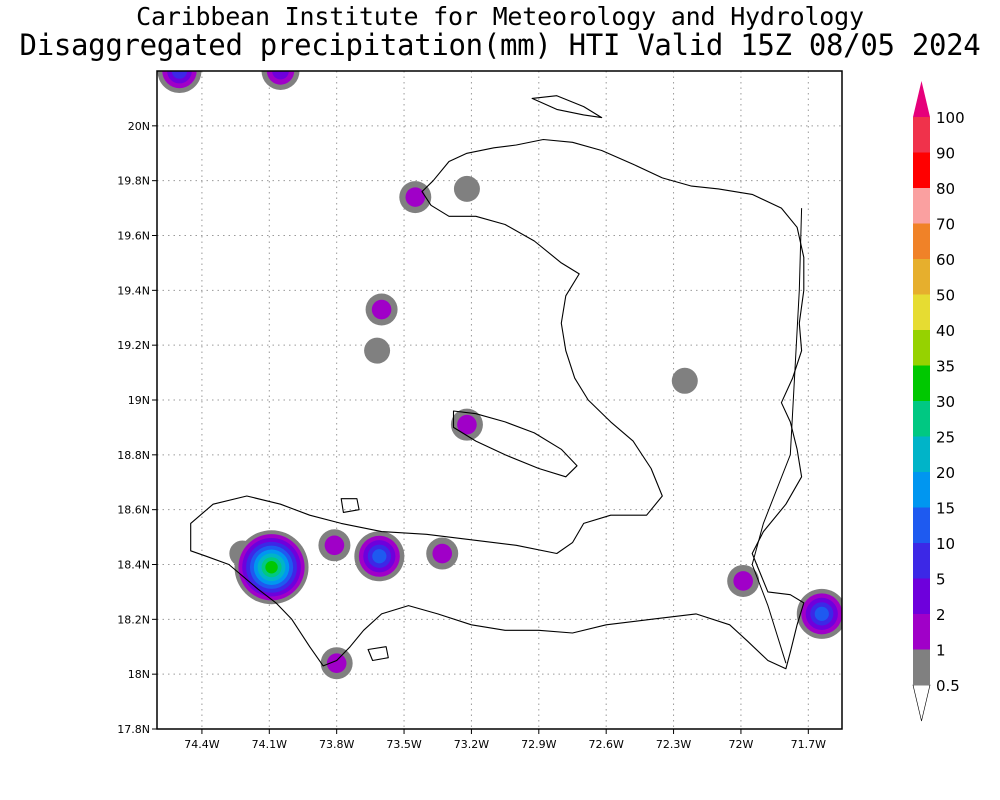 The image size is (1000, 800). I want to click on y-tick-label: 19.2N, so click(133, 345).